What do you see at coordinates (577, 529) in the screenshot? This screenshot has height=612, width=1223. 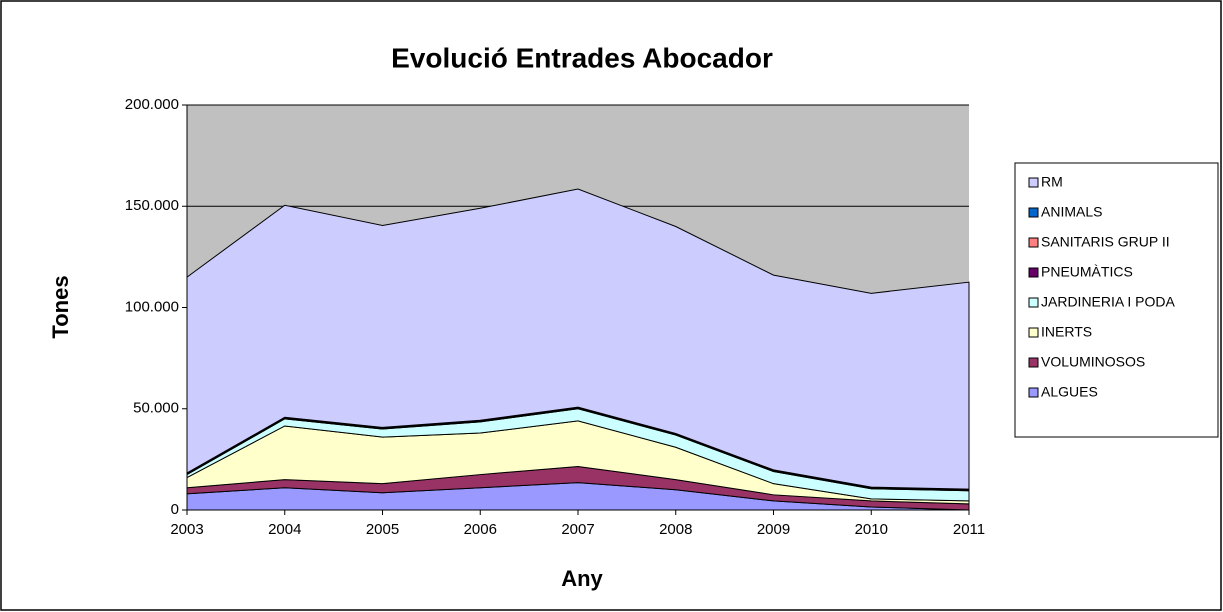 I see `x-tick-label: 2007` at bounding box center [577, 529].